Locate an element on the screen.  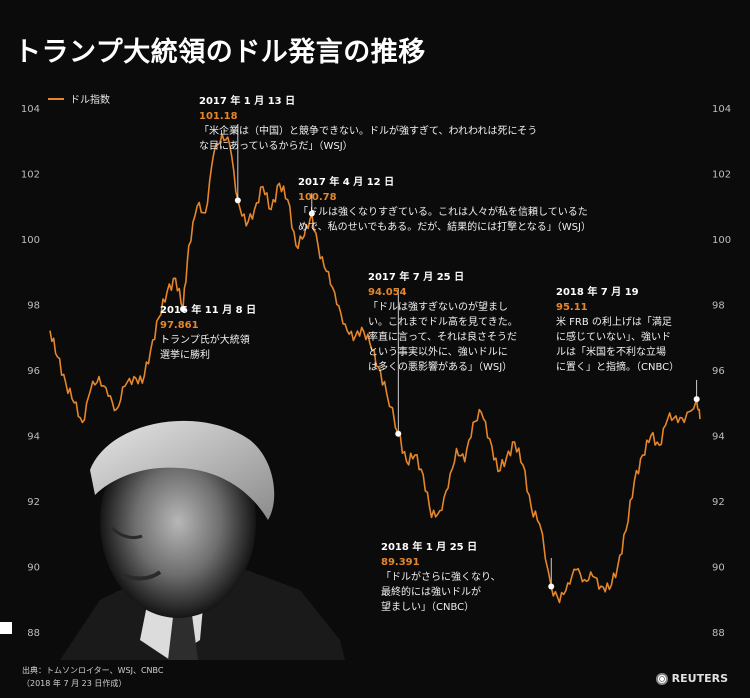
y-tick-label-left: 90 is located at coordinates (33, 568).